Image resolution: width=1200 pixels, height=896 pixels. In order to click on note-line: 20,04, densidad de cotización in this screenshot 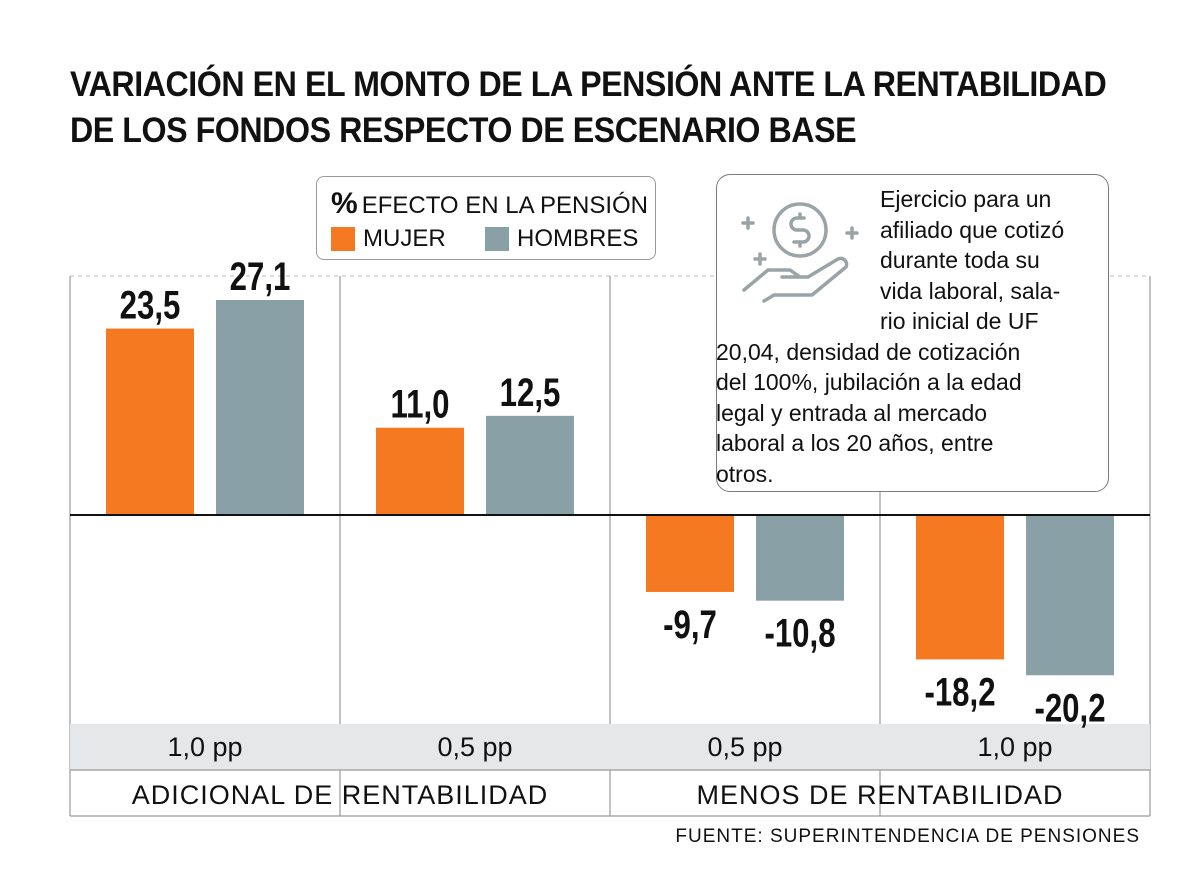, I will do `click(868, 351)`.